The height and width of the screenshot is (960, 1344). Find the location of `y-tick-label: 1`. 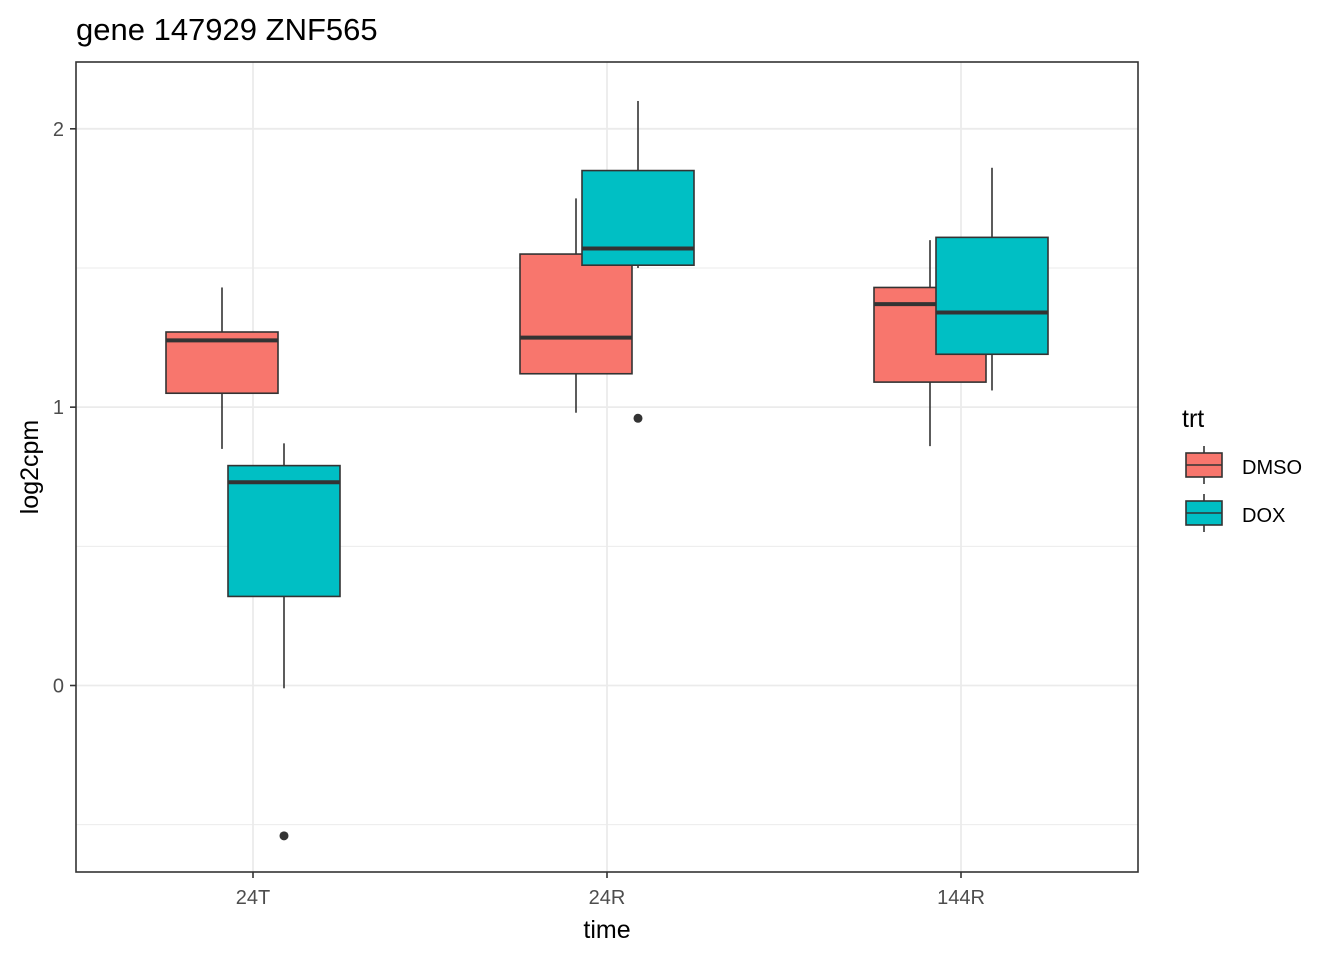

y-tick-label: 1 is located at coordinates (58, 408).